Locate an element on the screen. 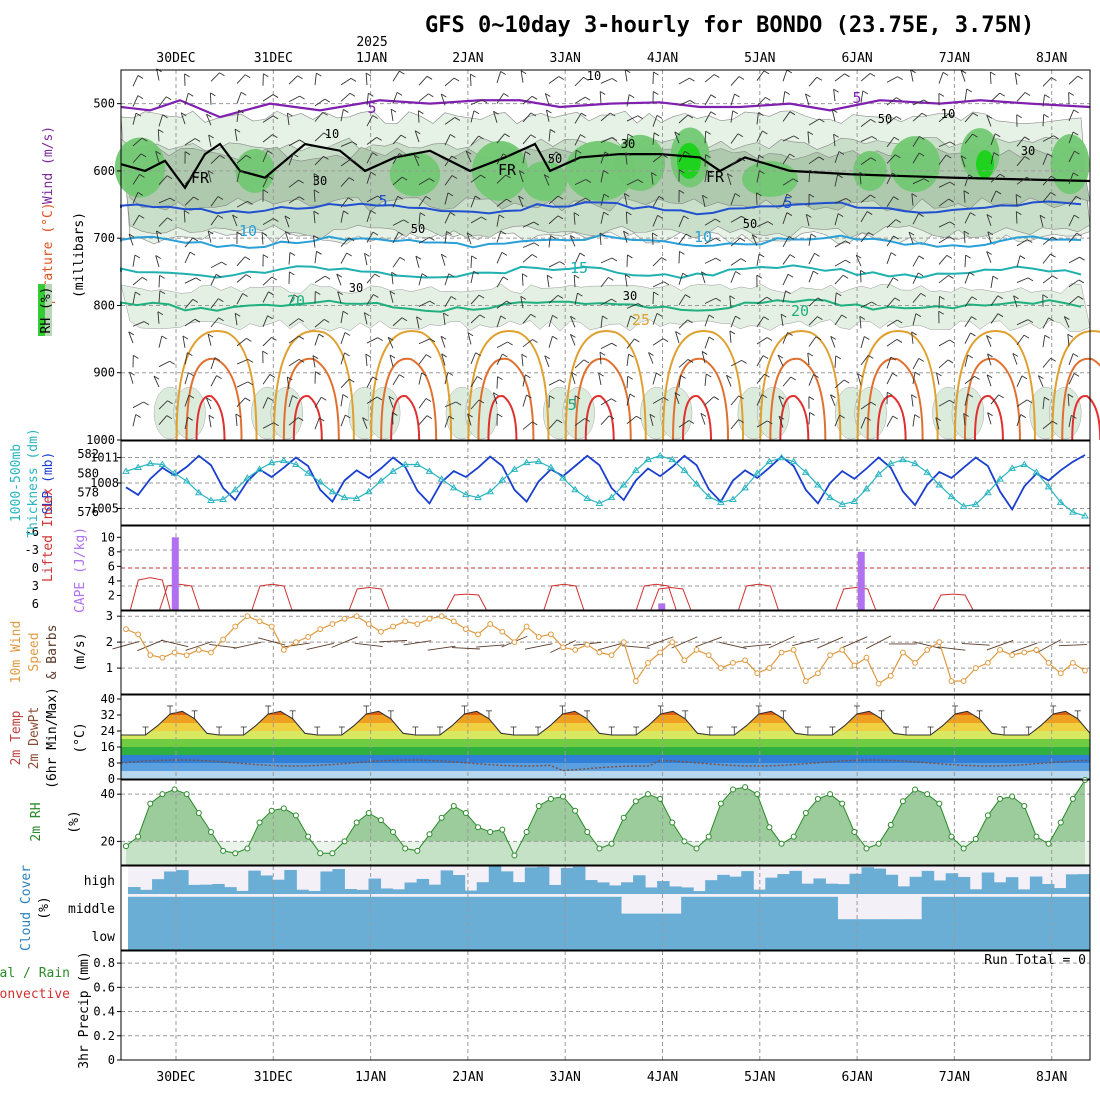  cloud-middle is located at coordinates (988, 909).